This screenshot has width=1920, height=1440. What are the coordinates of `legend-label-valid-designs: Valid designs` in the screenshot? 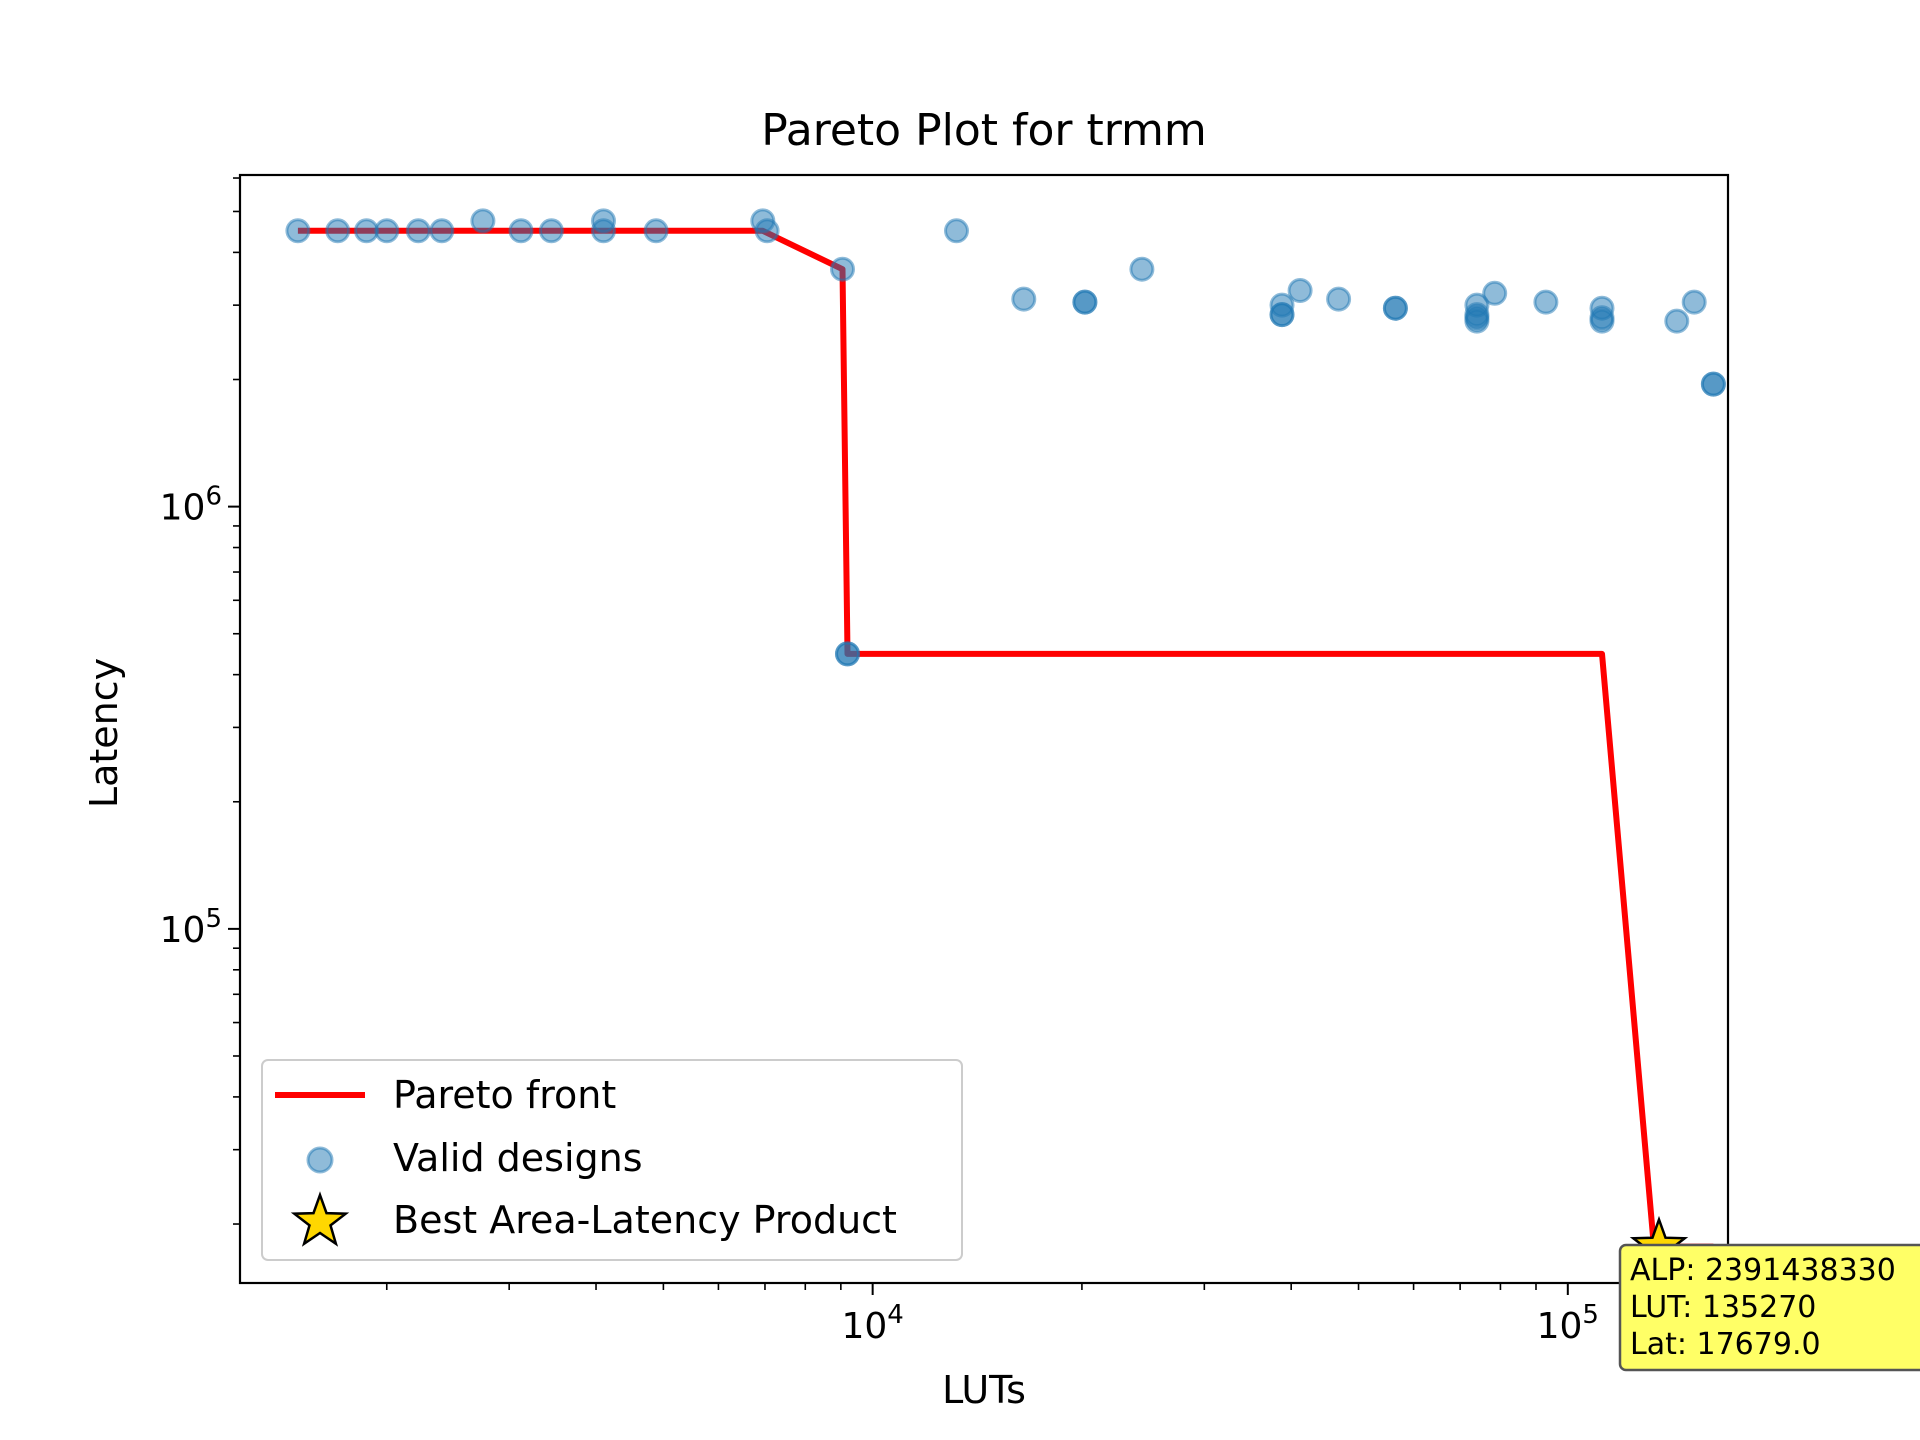 It's located at (518, 1158).